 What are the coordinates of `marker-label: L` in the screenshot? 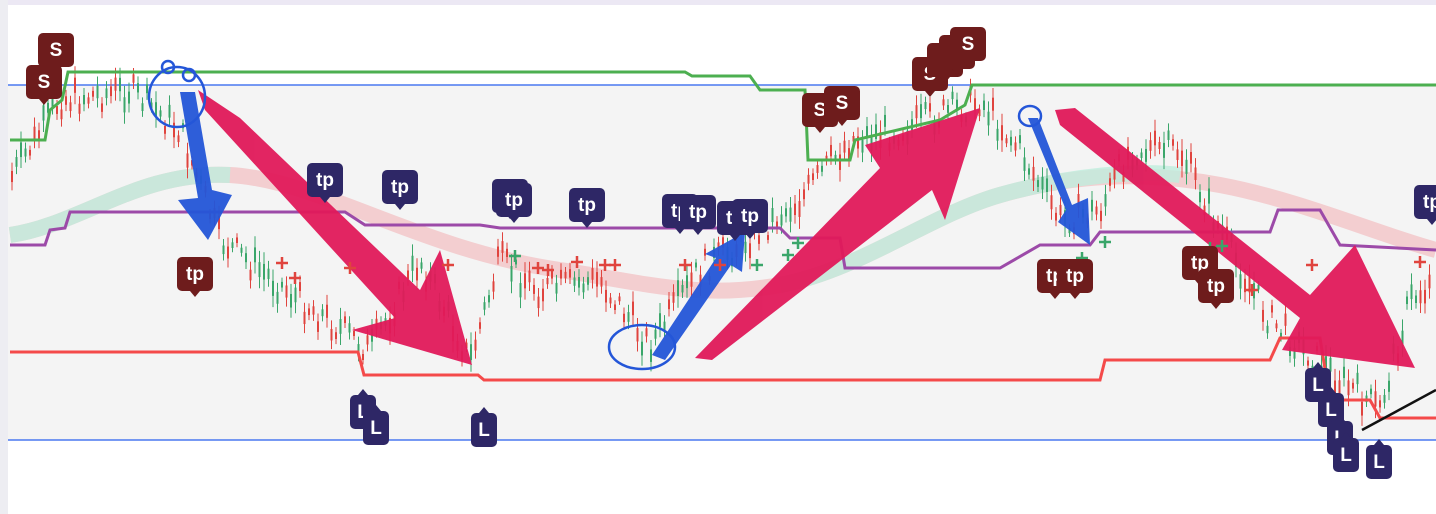 It's located at (376, 428).